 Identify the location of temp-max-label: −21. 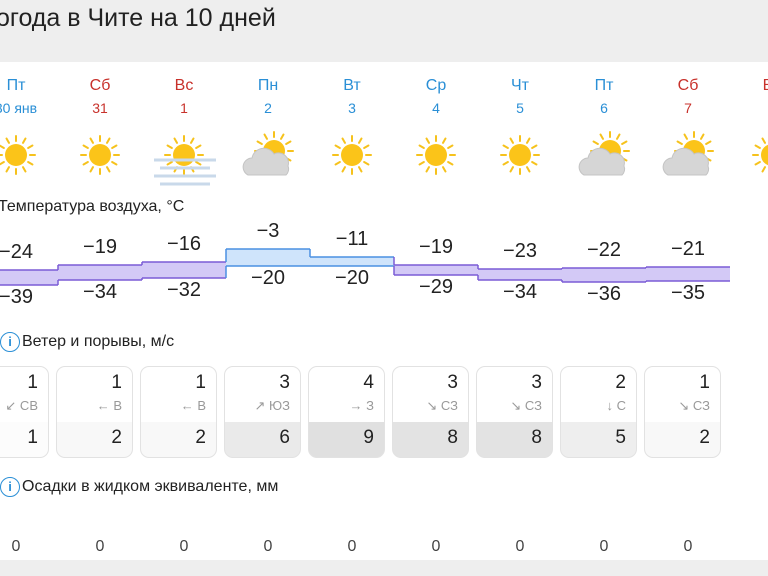
(688, 249).